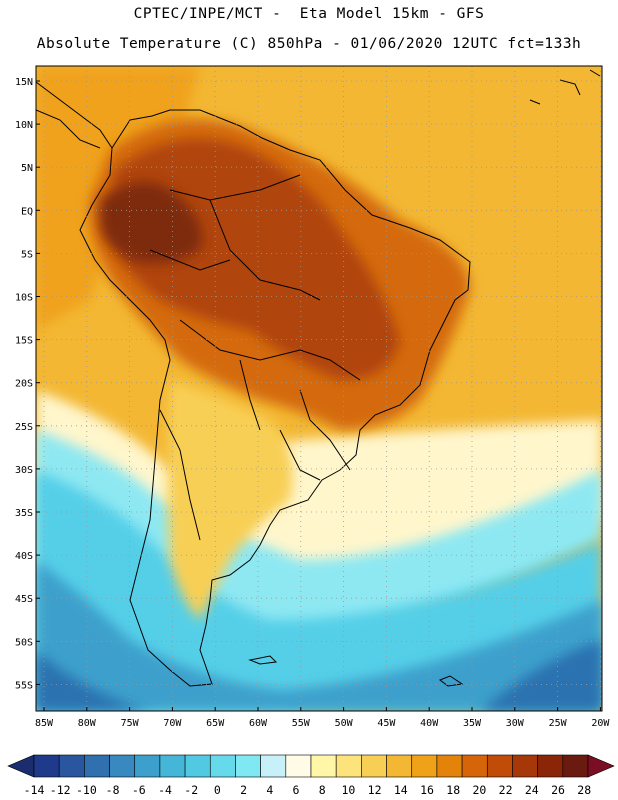 The image size is (618, 800). Describe the element at coordinates (532, 790) in the screenshot. I see `colorbar-tick-label: 24` at that location.